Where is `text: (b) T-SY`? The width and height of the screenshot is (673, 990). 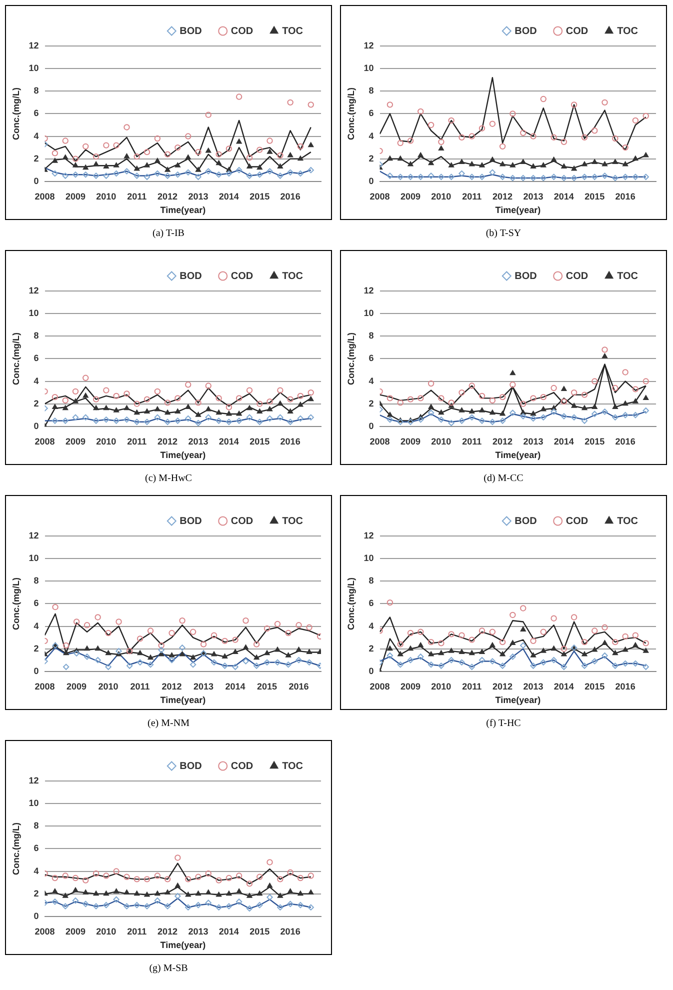 text: (b) T-SY is located at coordinates (503, 233).